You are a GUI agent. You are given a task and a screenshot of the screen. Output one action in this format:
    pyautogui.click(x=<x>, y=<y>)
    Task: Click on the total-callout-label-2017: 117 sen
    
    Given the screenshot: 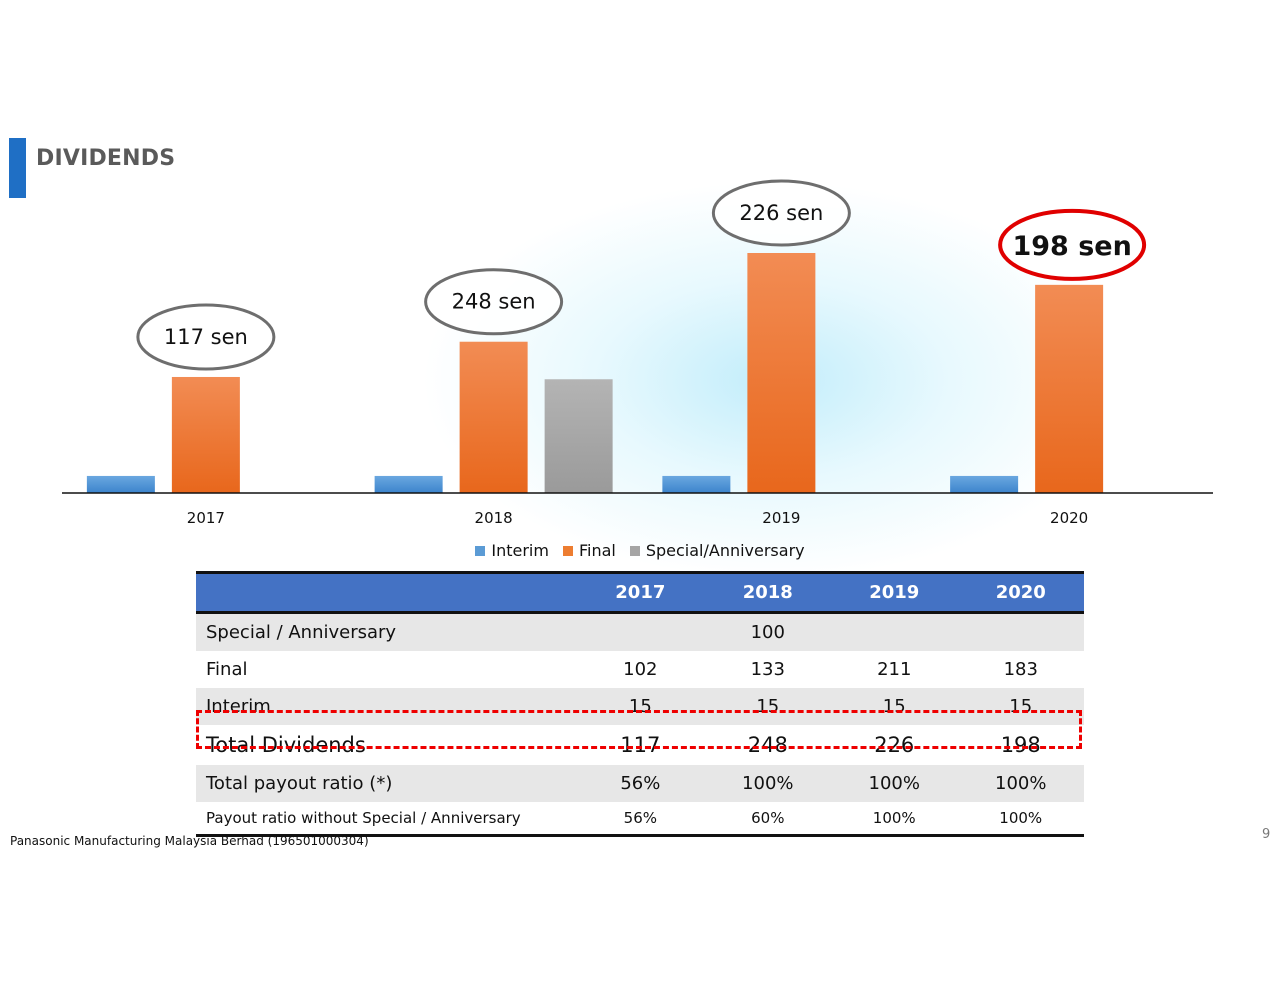 What is the action you would take?
    pyautogui.click(x=206, y=337)
    